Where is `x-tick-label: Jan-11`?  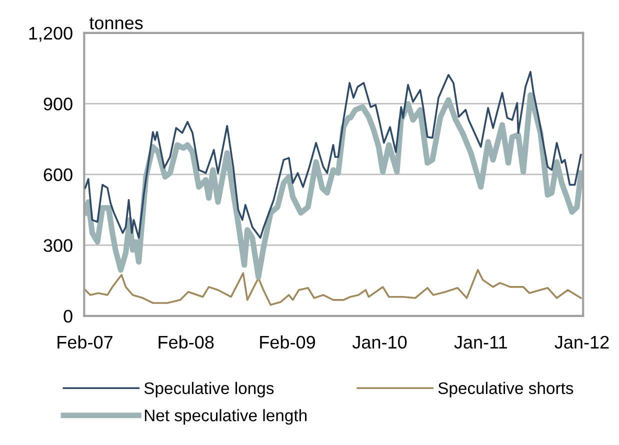 x-tick-label: Jan-11 is located at coordinates (480, 342).